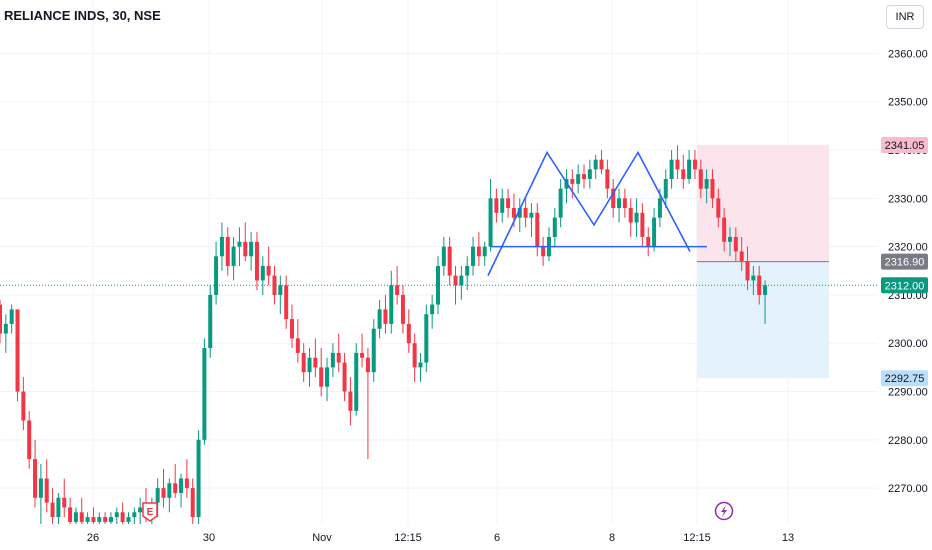 The height and width of the screenshot is (550, 932). I want to click on currency-button: INR, so click(905, 17).